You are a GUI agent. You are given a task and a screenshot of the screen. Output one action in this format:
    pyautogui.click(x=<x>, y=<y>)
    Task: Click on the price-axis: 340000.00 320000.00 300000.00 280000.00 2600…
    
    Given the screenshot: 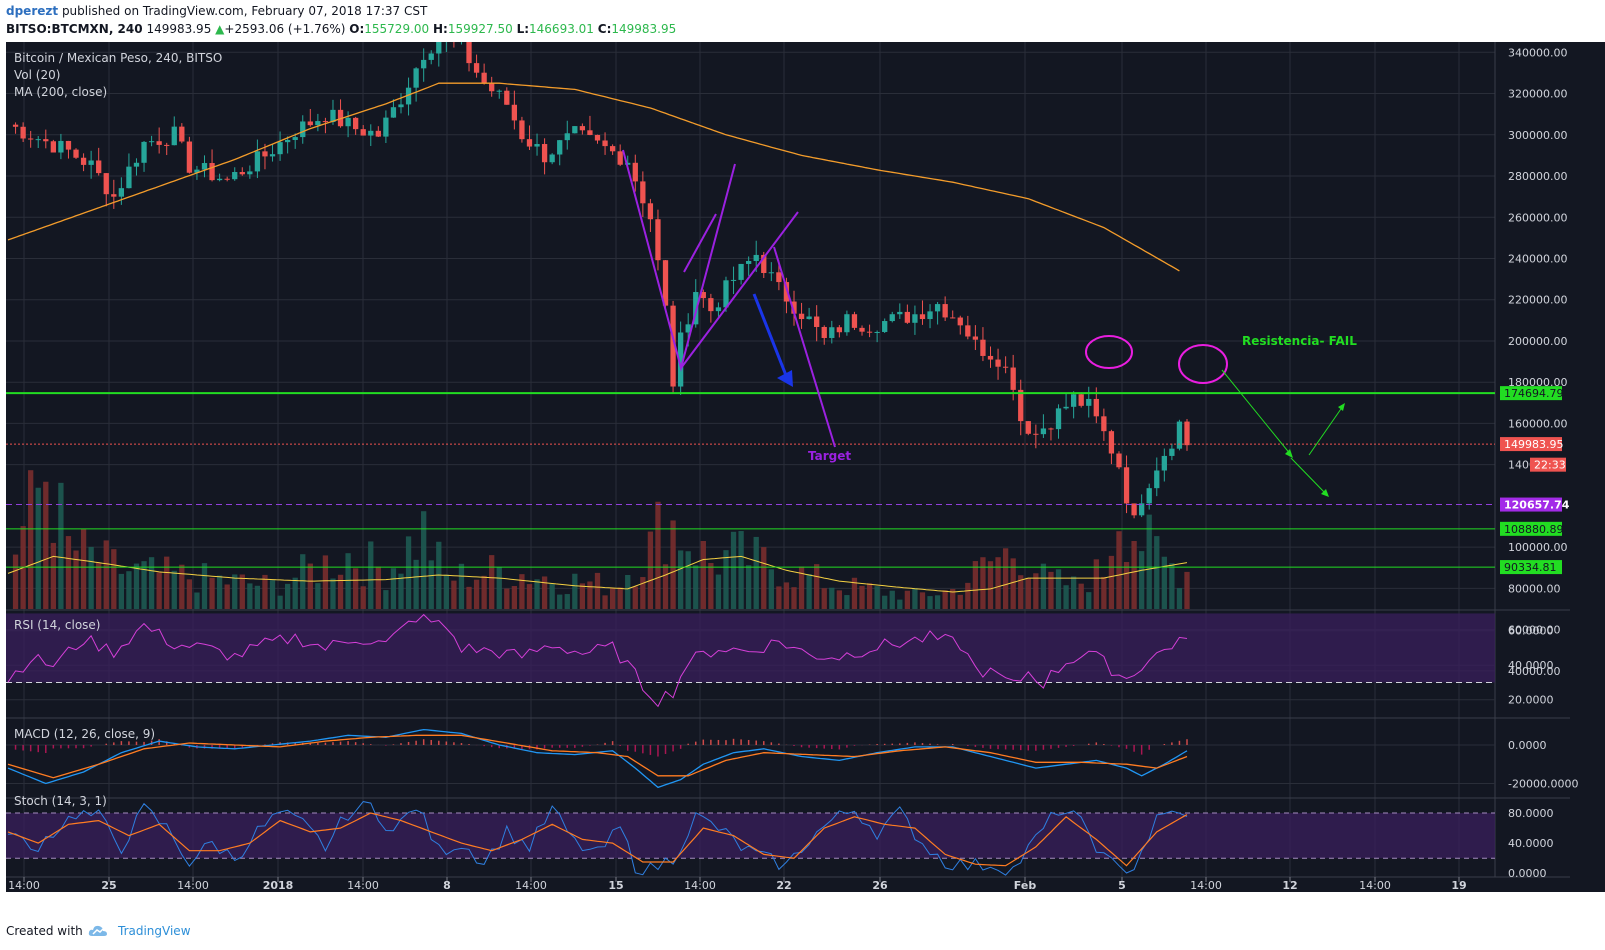 What is the action you would take?
    pyautogui.click(x=1543, y=463)
    